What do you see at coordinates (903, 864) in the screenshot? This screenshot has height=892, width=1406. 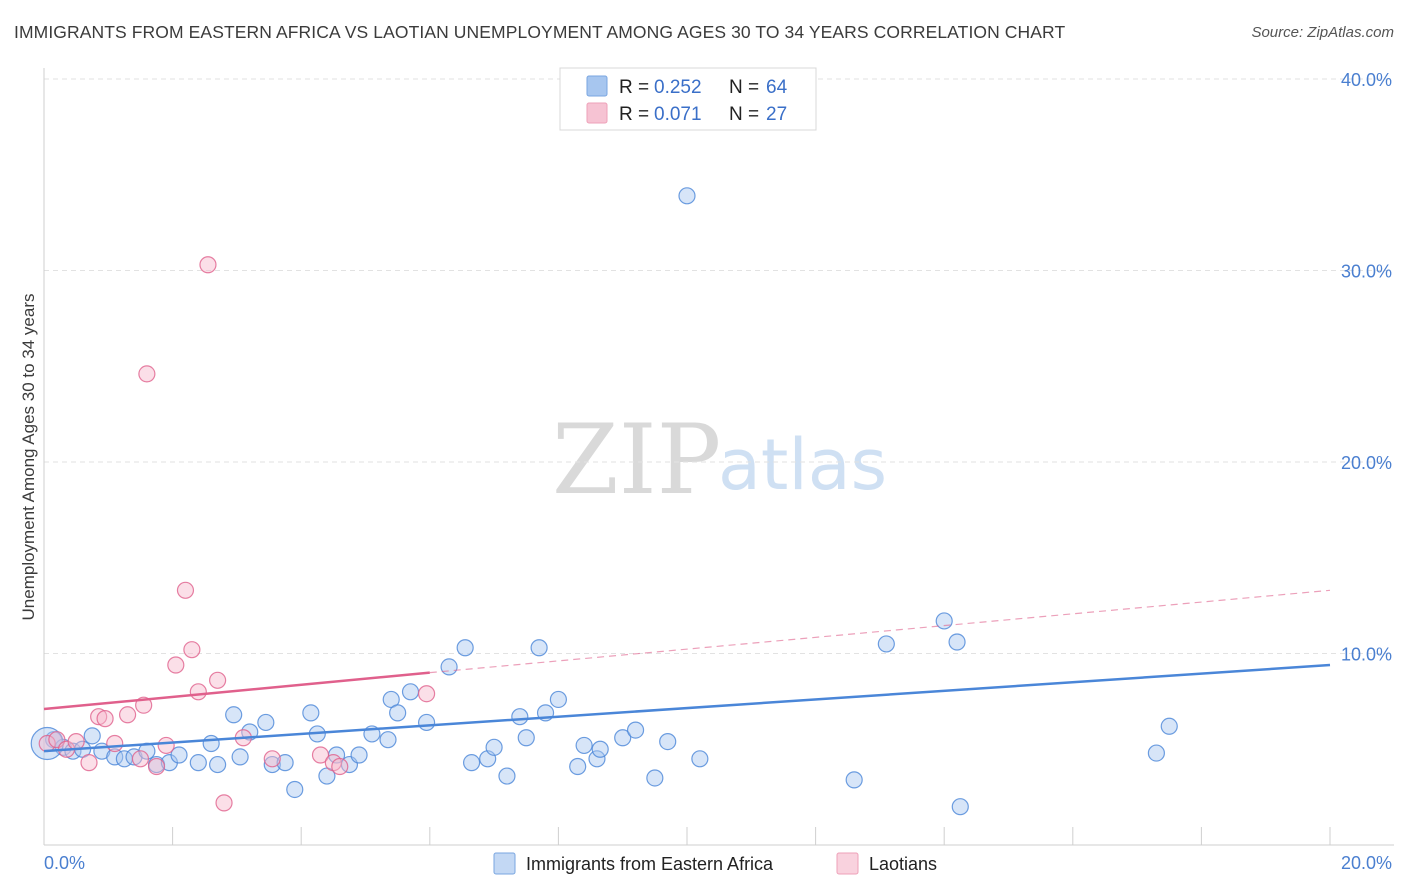 I see `legend-label-laotians: Laotians` at bounding box center [903, 864].